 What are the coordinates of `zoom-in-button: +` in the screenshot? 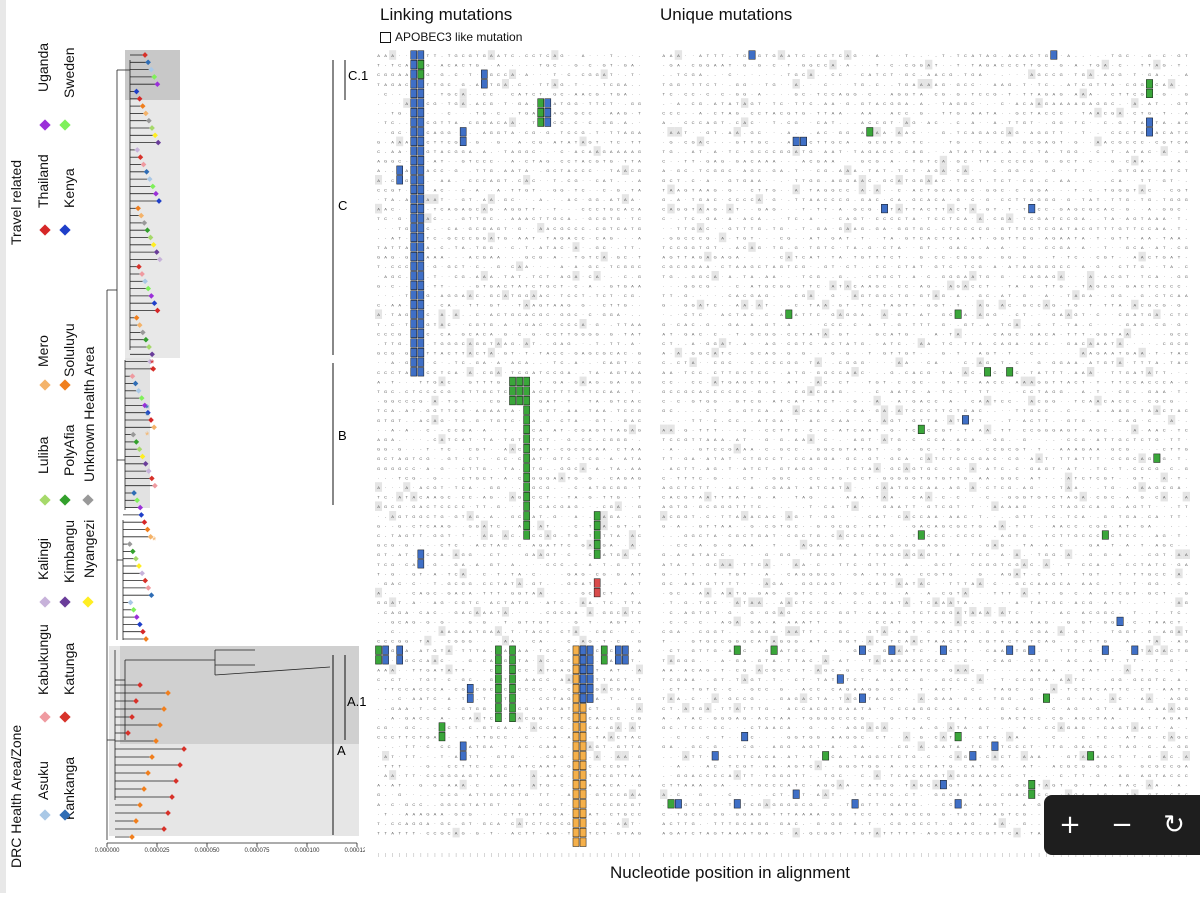 It's located at (1070, 825).